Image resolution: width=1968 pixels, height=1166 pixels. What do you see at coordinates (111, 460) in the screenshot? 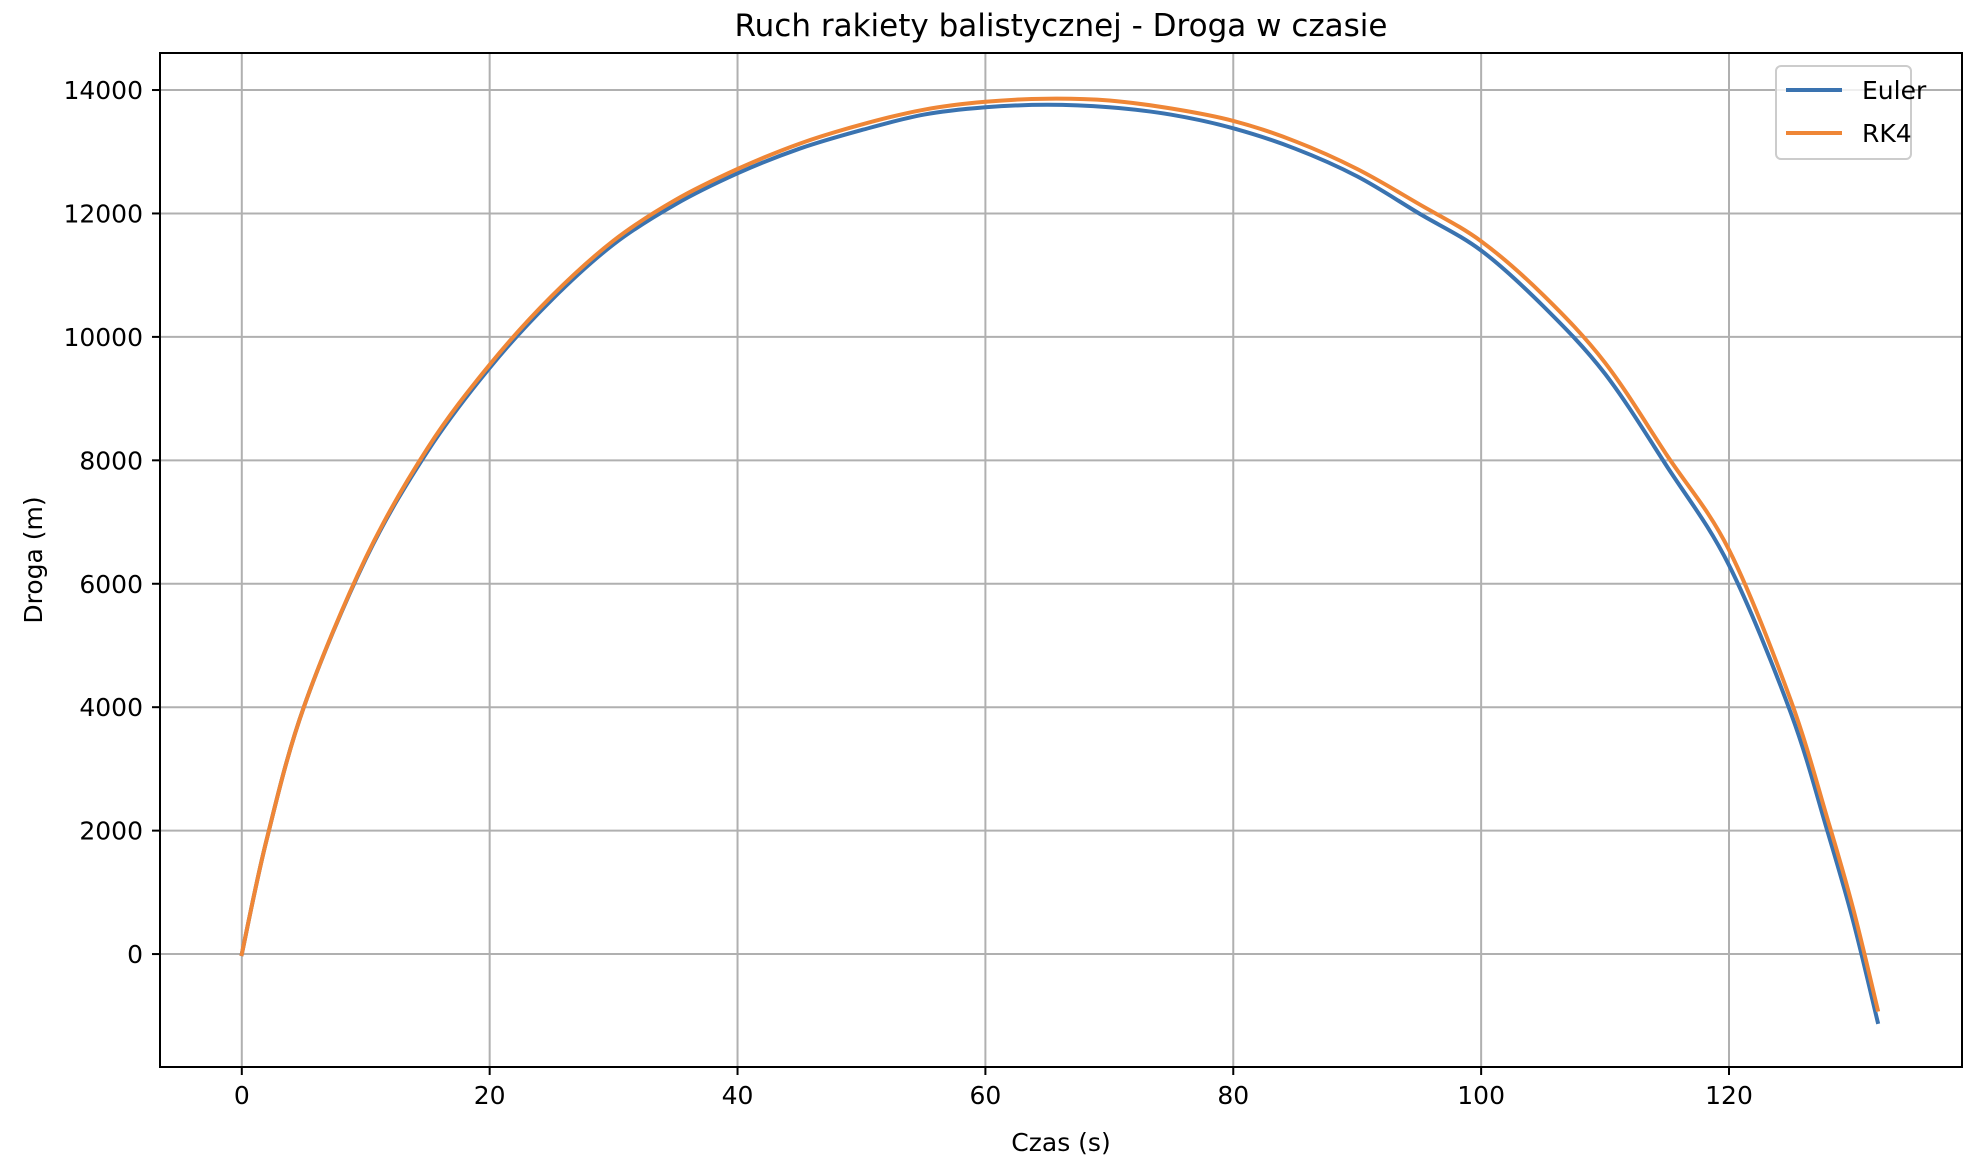
I see `y-tick-label: 8000` at bounding box center [111, 460].